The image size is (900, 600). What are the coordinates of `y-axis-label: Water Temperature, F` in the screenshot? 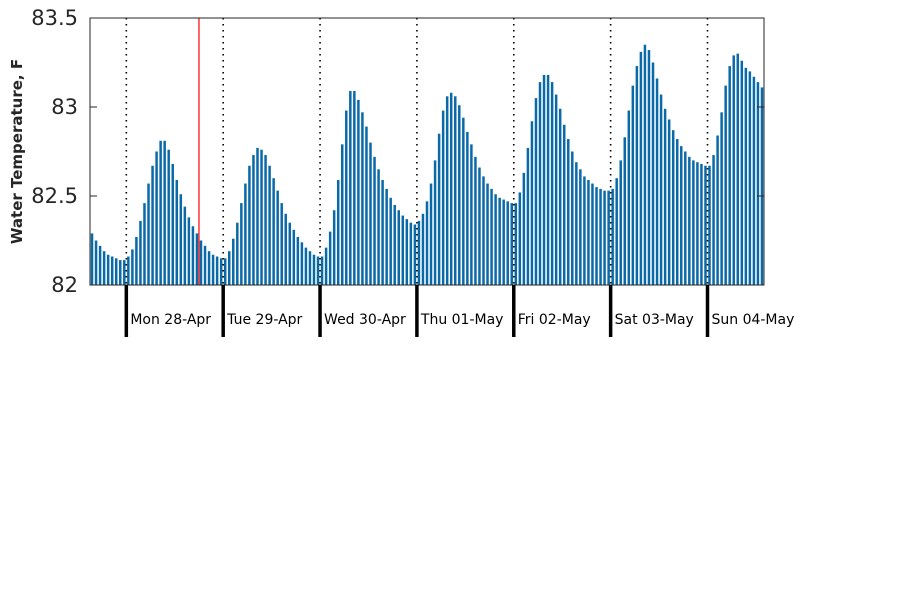 It's located at (17, 151).